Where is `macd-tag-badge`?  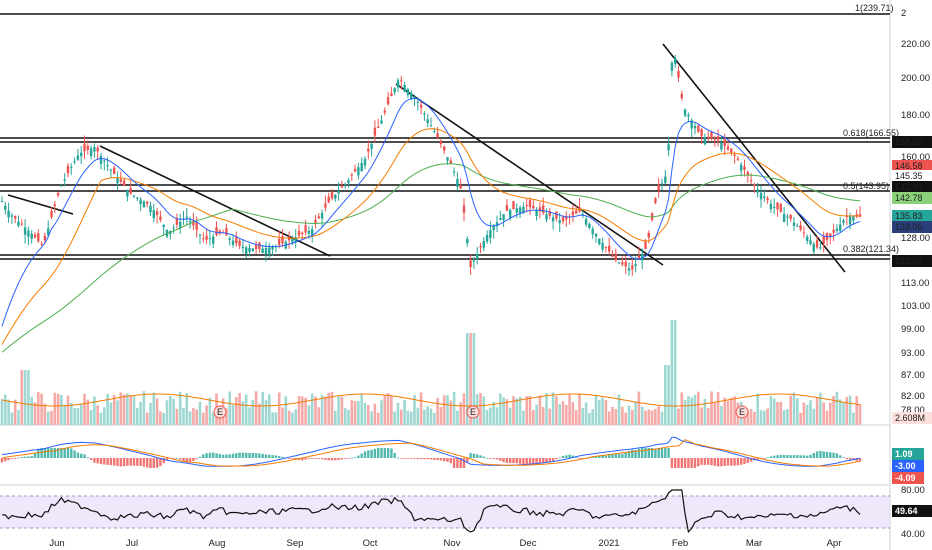 macd-tag-badge is located at coordinates (908, 466).